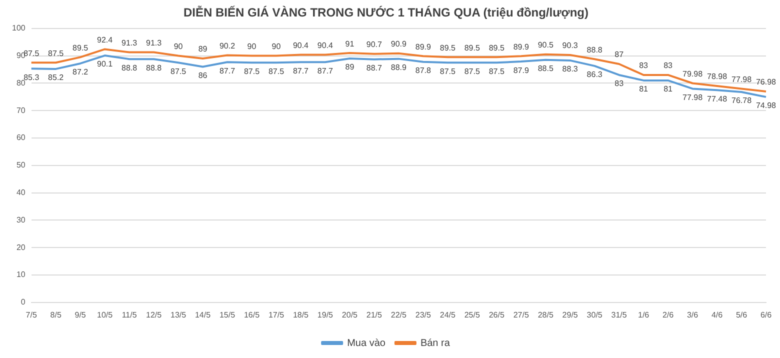  Describe the element at coordinates (105, 39) in the screenshot. I see `data-label: 92.4` at that location.